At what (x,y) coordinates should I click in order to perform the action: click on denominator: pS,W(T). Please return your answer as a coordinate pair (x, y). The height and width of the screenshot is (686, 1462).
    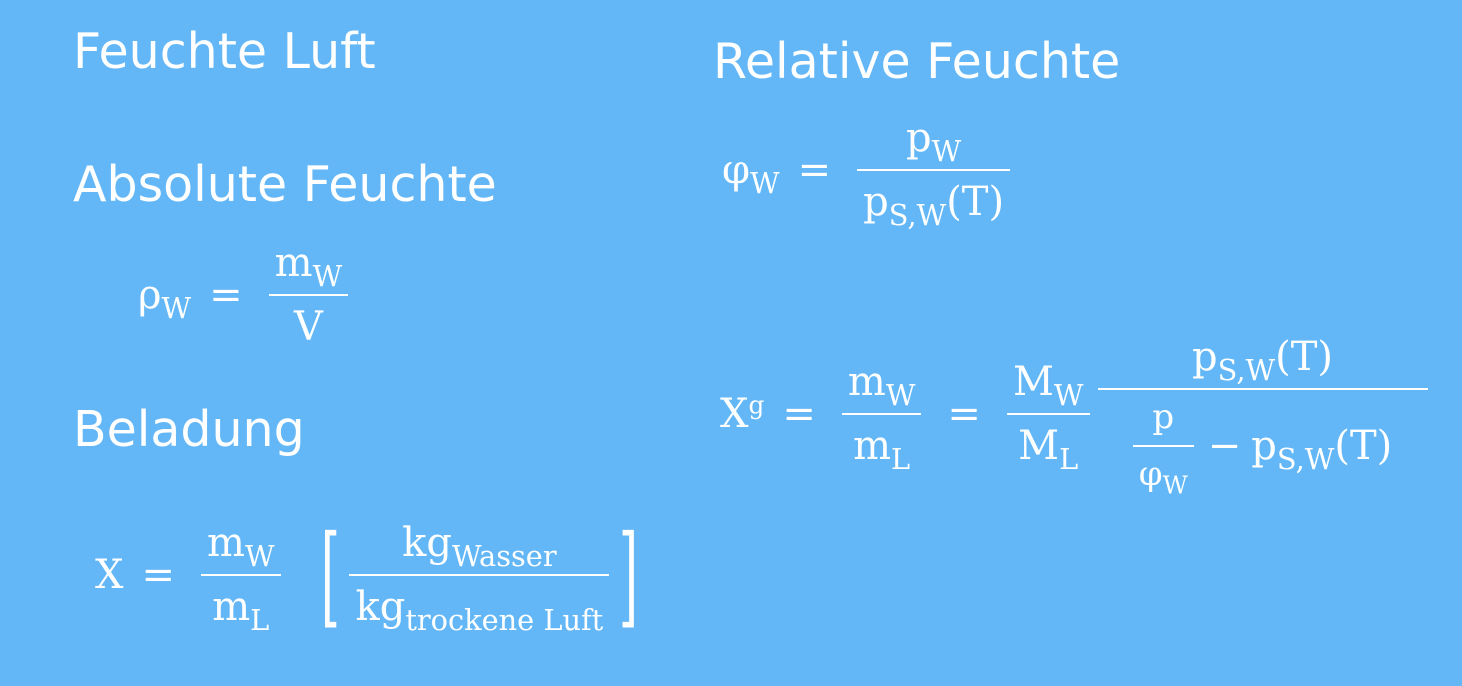
    Looking at the image, I should click on (934, 206).